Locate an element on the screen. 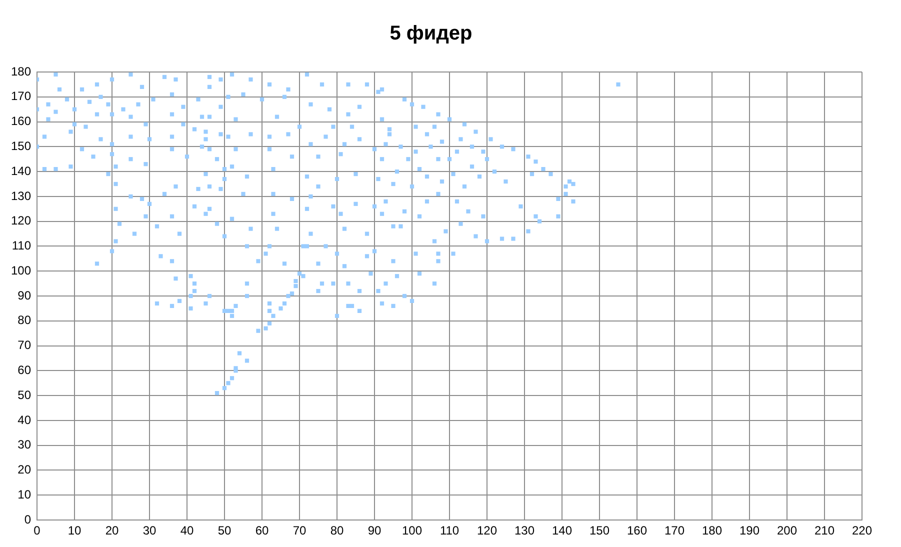 The width and height of the screenshot is (901, 547). x-tick-label: 190 is located at coordinates (749, 531).